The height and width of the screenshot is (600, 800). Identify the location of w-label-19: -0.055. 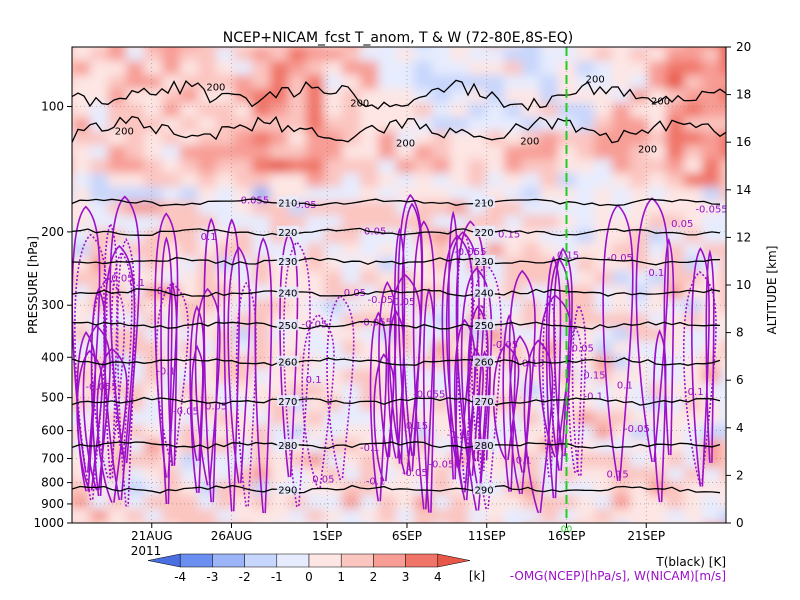
(376, 323).